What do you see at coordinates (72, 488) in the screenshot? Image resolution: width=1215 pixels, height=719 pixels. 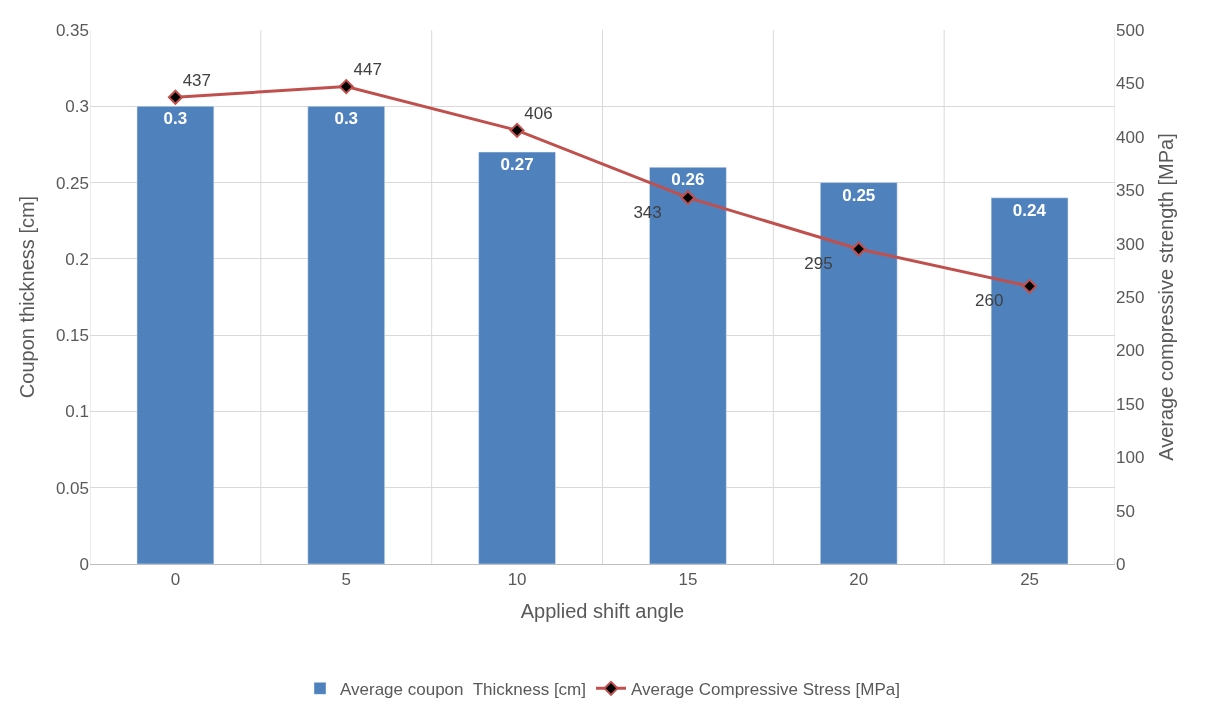 I see `y-tick-label: 0.05` at bounding box center [72, 488].